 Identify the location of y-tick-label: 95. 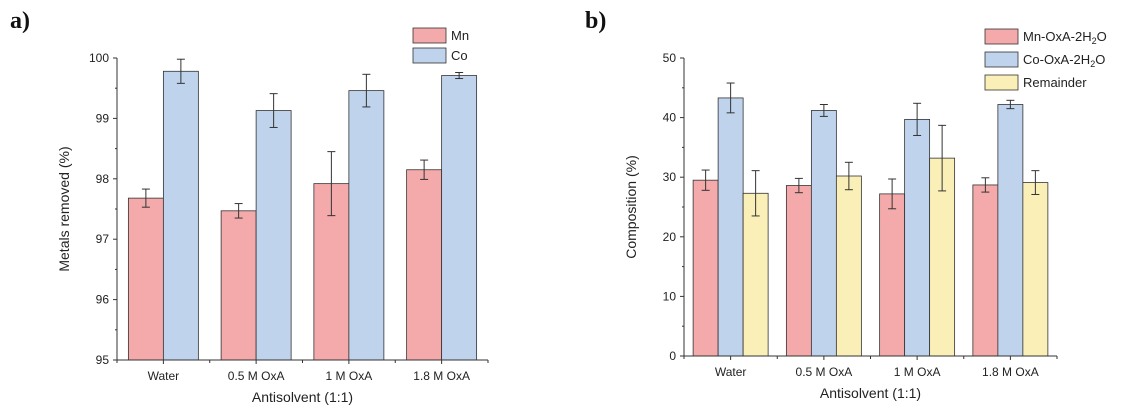
(103, 360).